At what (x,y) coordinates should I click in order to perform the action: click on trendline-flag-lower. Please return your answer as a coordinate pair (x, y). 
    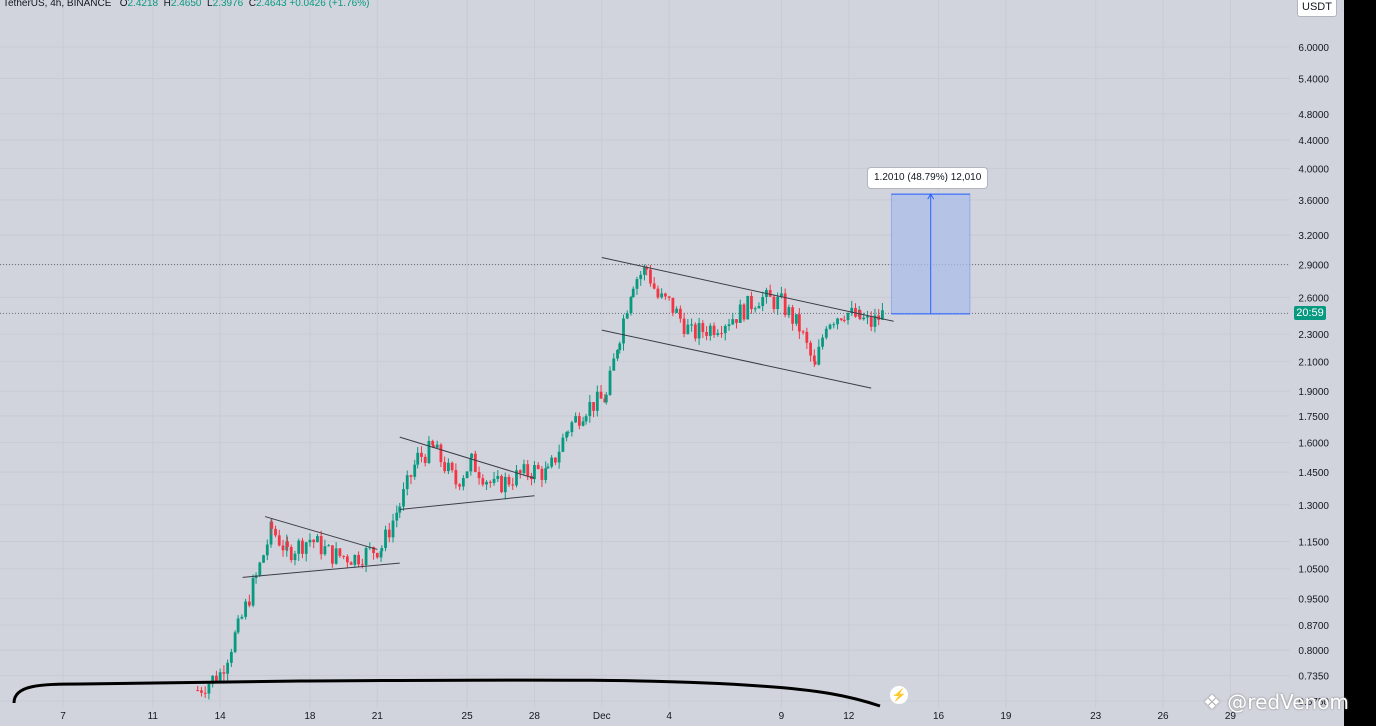
    Looking at the image, I should click on (467, 502).